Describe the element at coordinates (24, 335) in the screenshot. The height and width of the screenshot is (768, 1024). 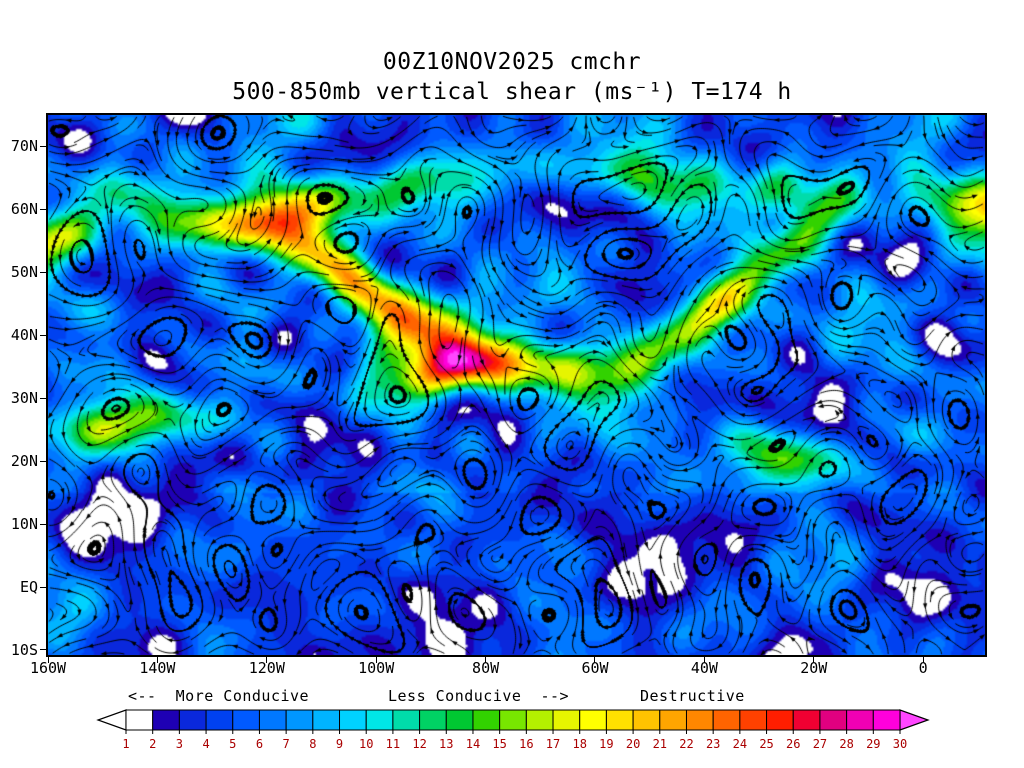
I see `latitude-tick-label: 40N` at that location.